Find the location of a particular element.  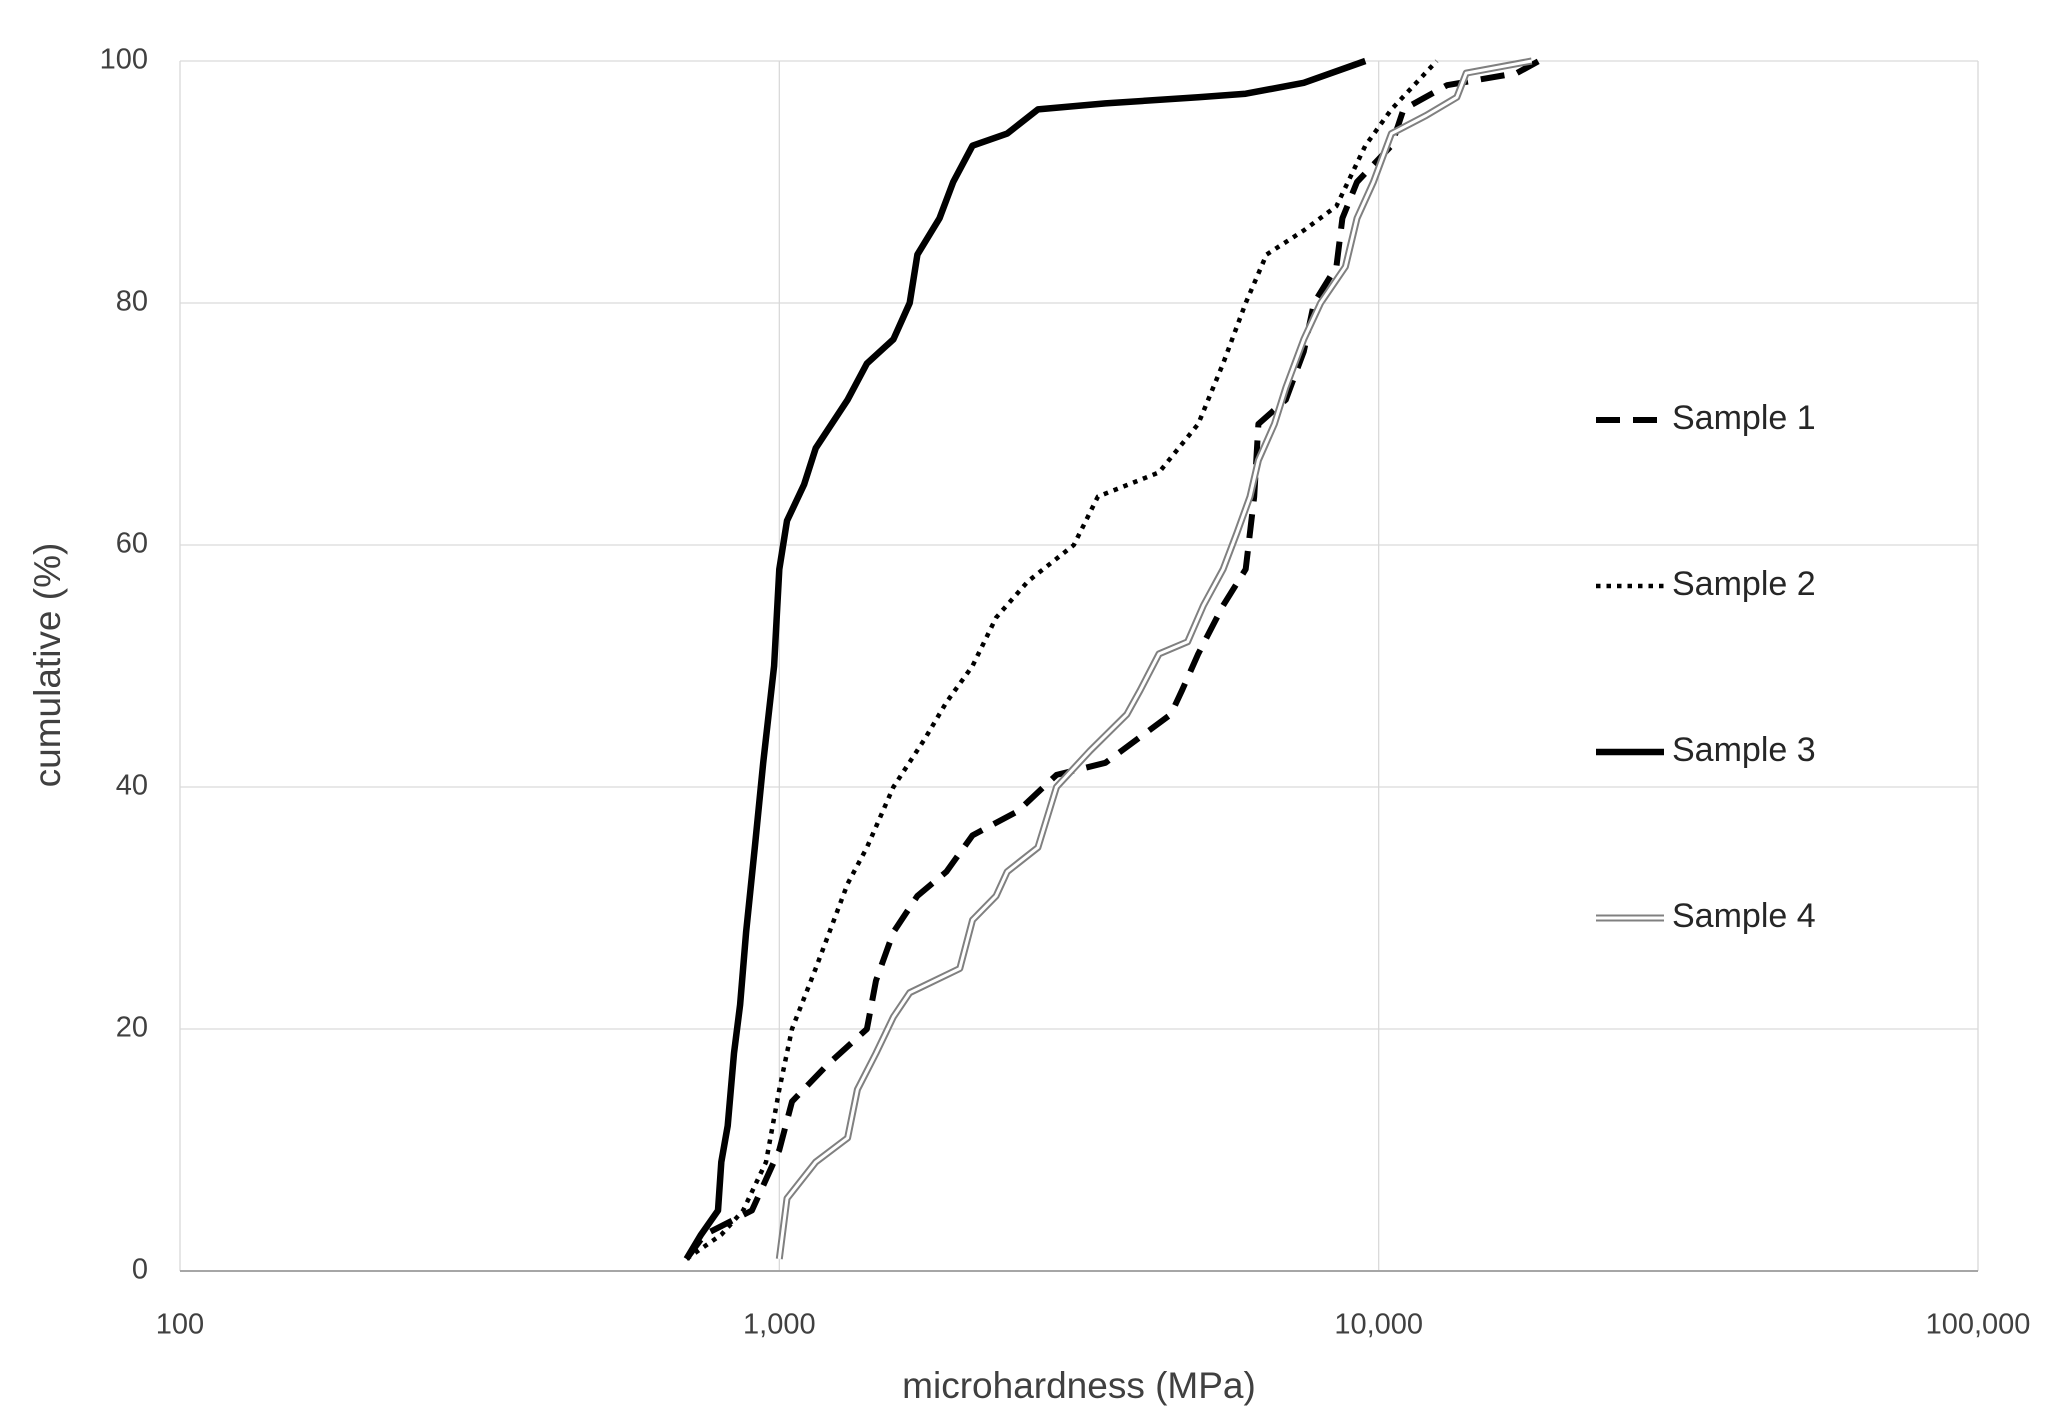

legend-label: Sample 3 is located at coordinates (1744, 750).